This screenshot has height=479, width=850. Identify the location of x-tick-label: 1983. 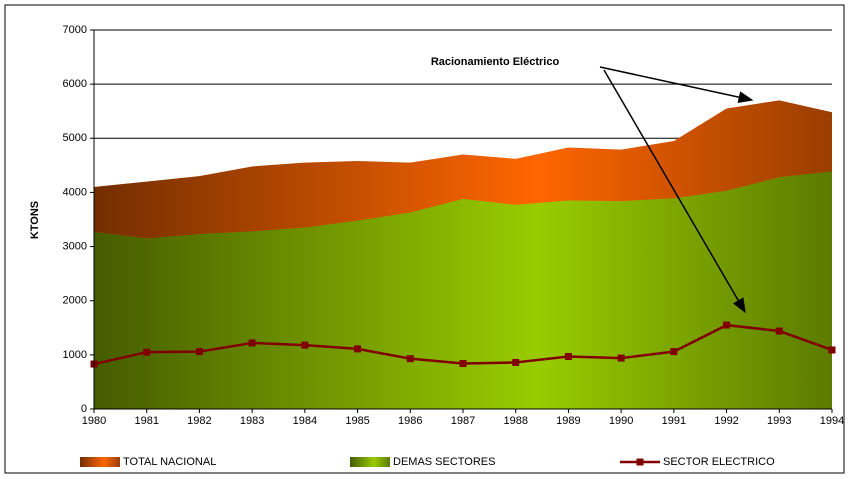
(252, 421).